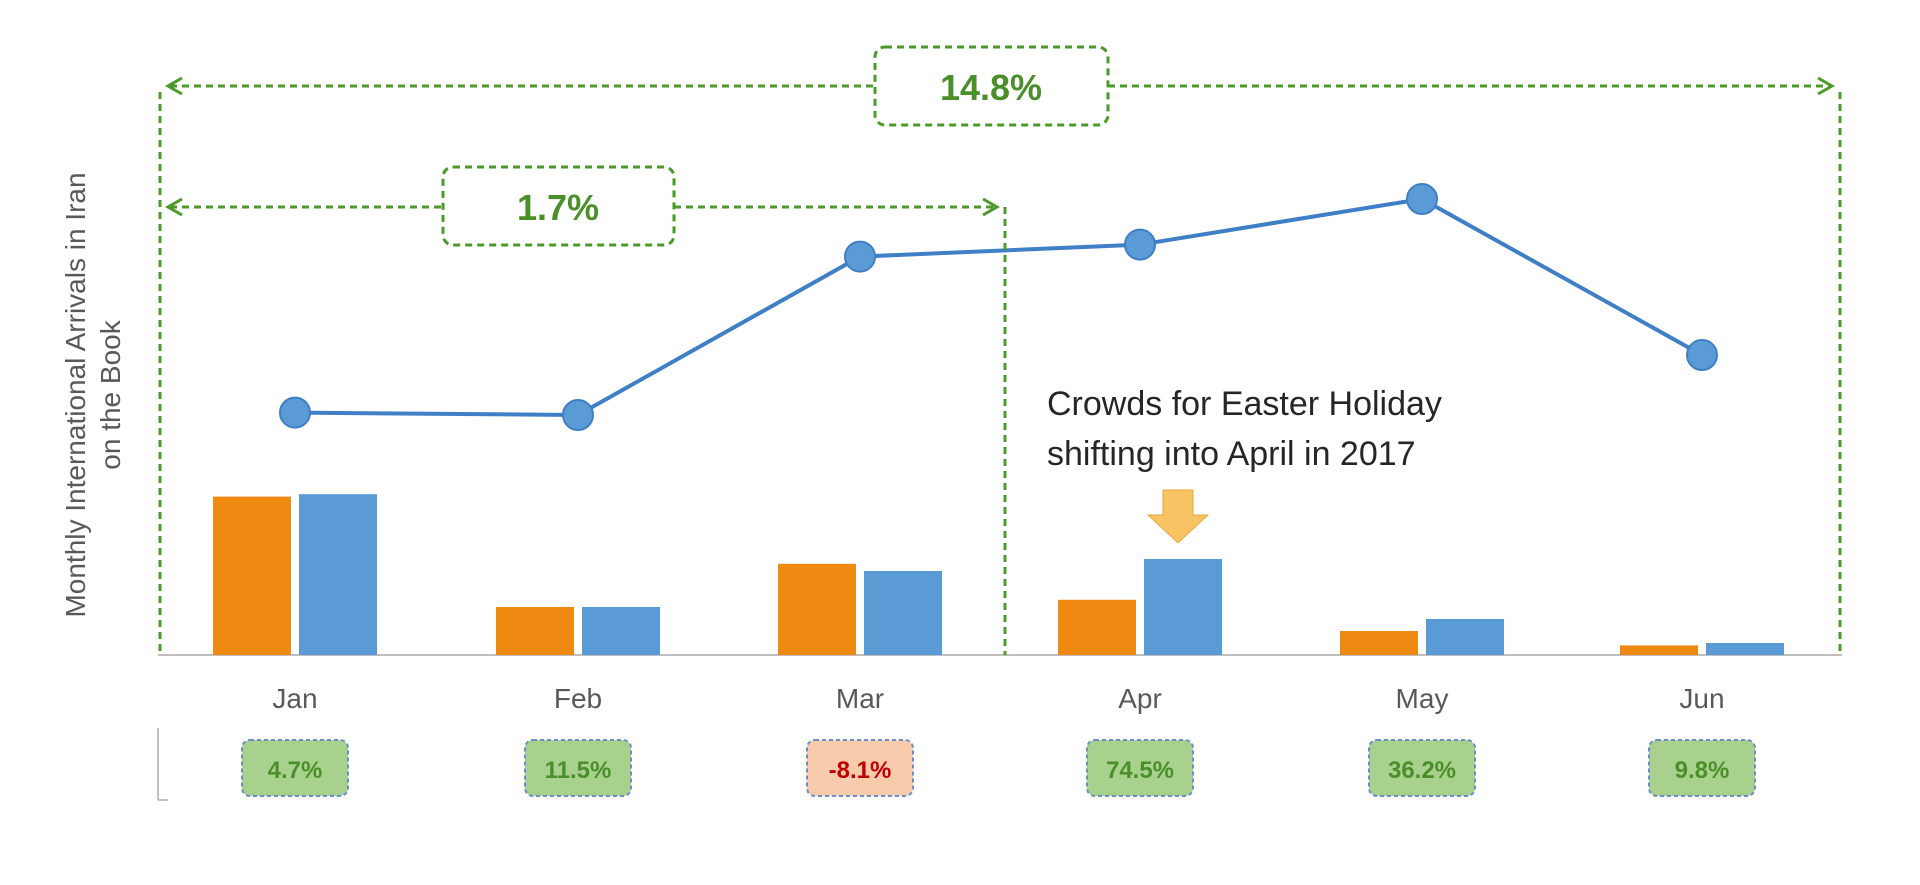  What do you see at coordinates (295, 412) in the screenshot?
I see `line-point-jan` at bounding box center [295, 412].